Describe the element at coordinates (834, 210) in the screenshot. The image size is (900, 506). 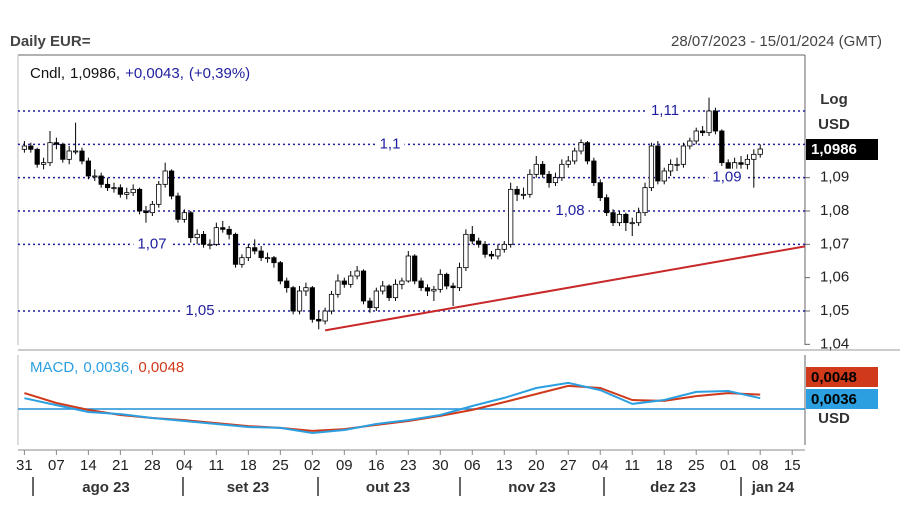
I see `y-tick-label: 1,08` at that location.